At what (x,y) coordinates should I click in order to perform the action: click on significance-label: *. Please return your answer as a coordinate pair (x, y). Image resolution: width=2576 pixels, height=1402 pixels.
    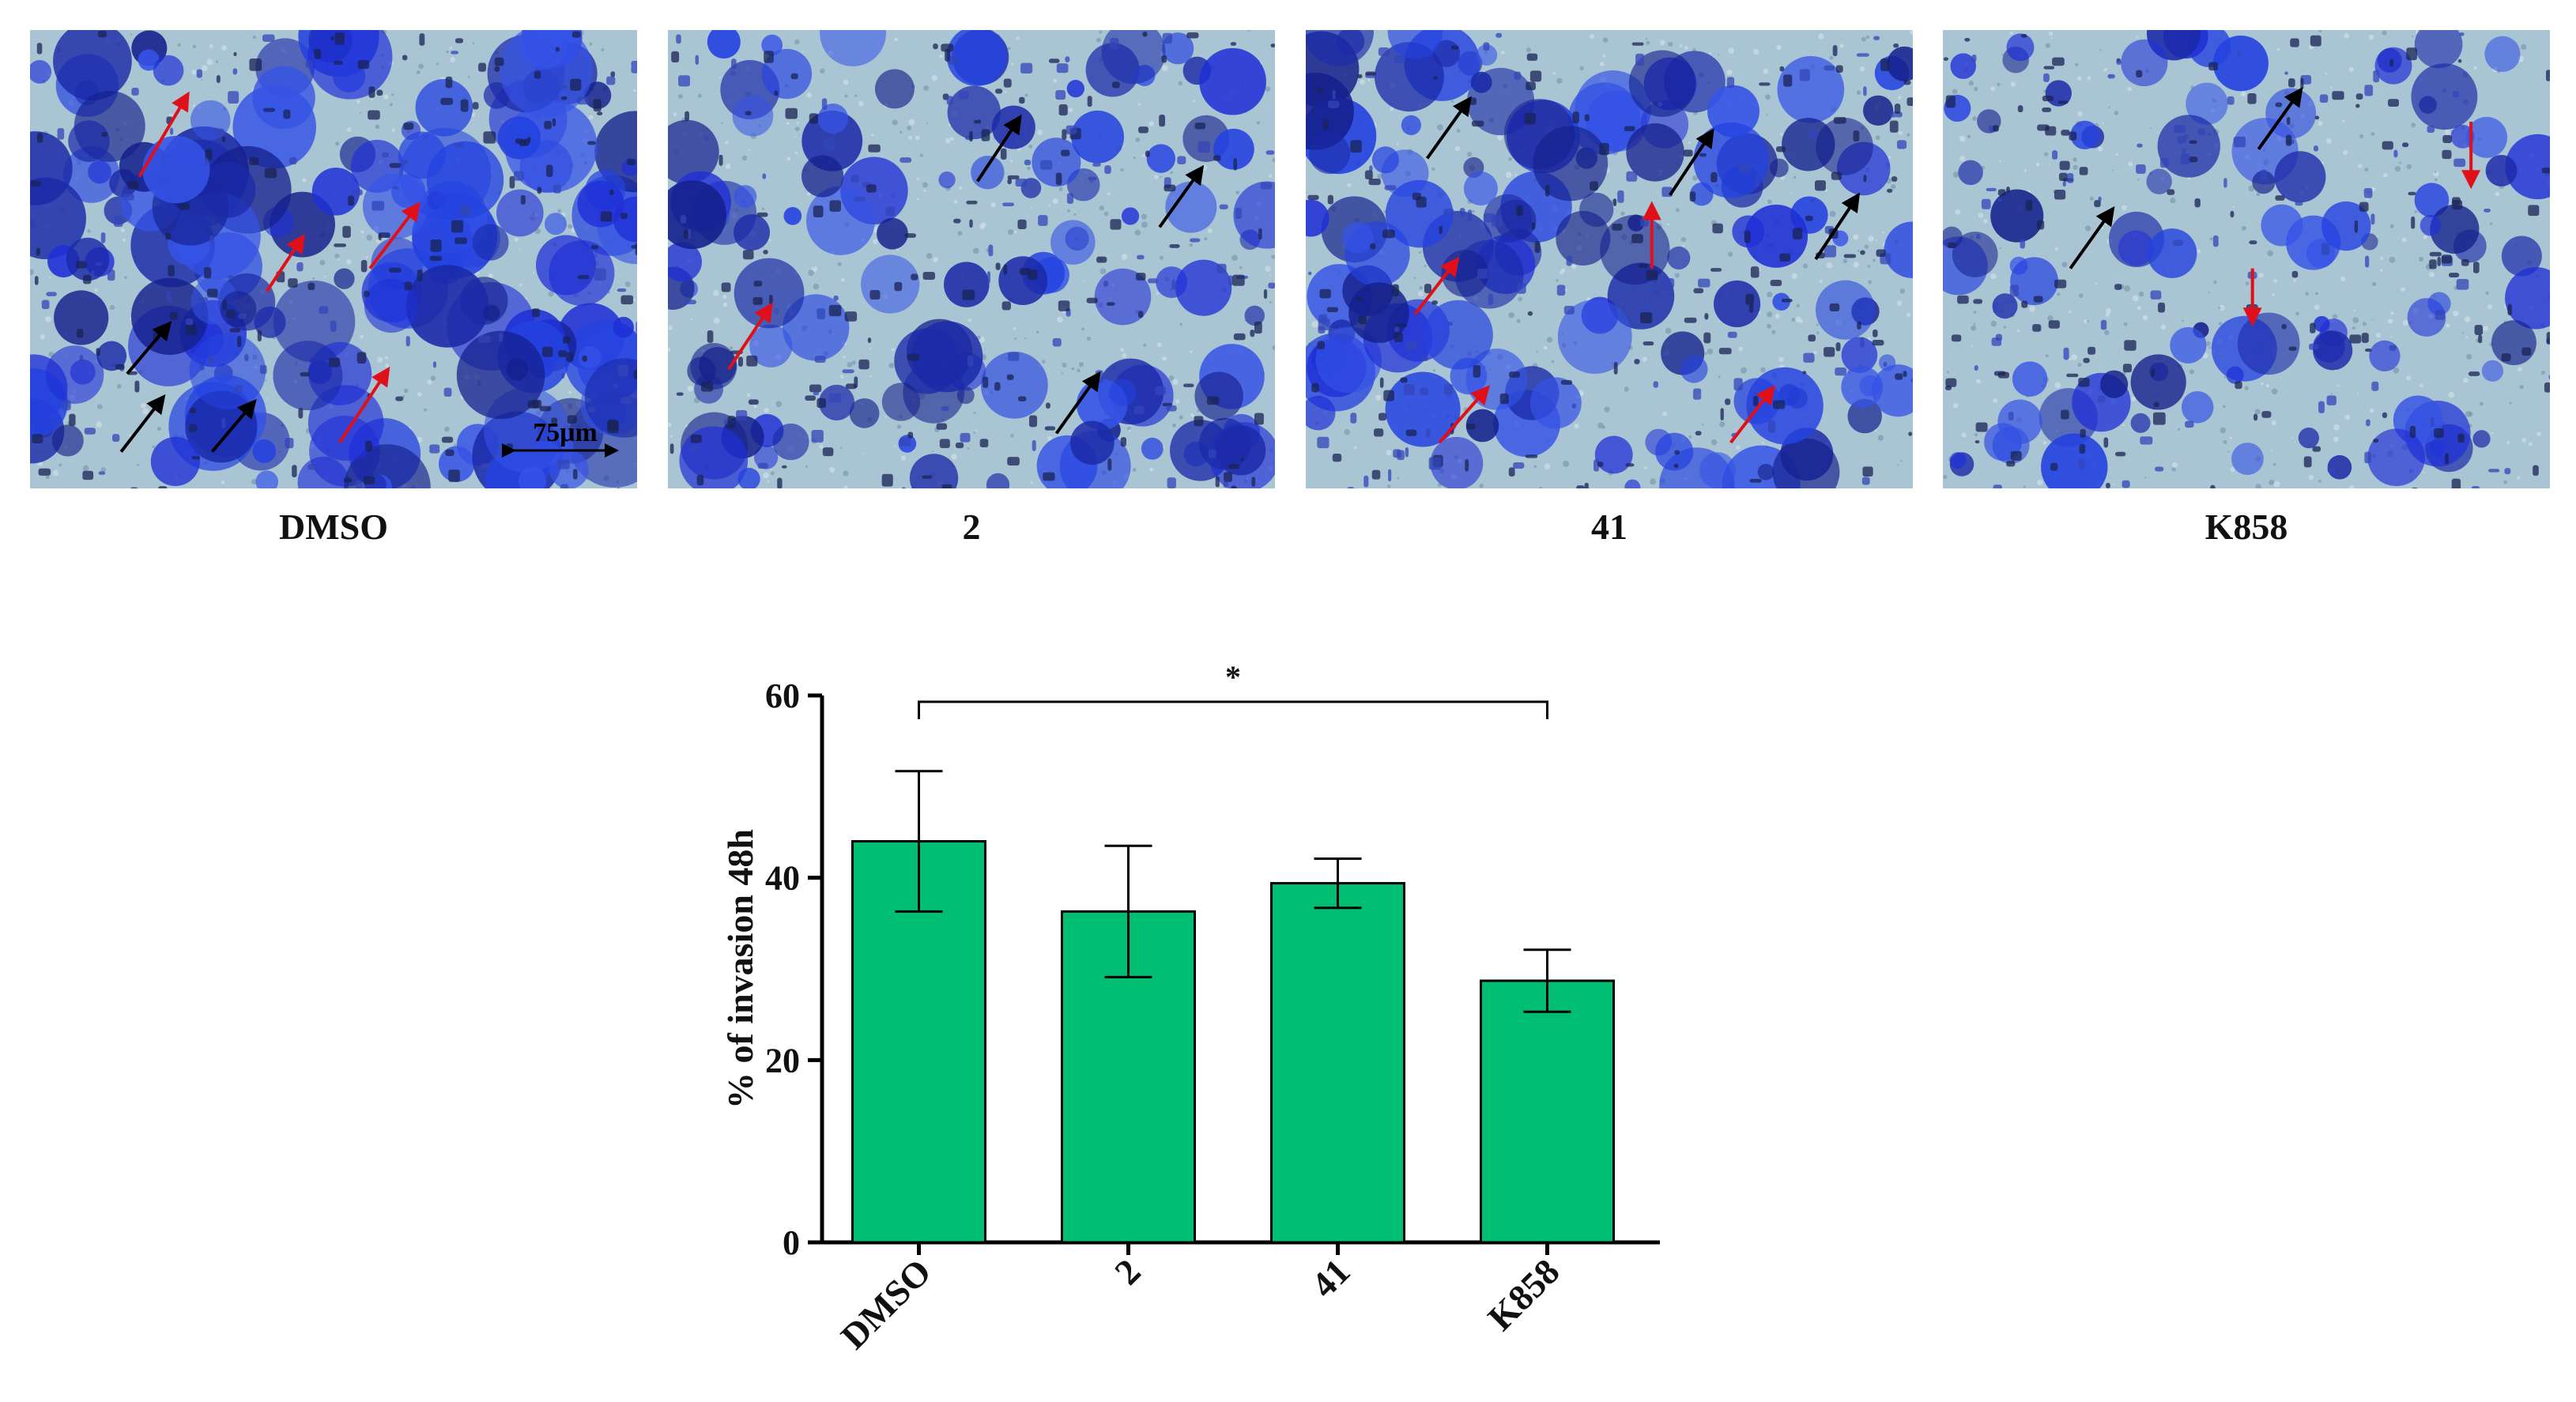
    Looking at the image, I should click on (1233, 677).